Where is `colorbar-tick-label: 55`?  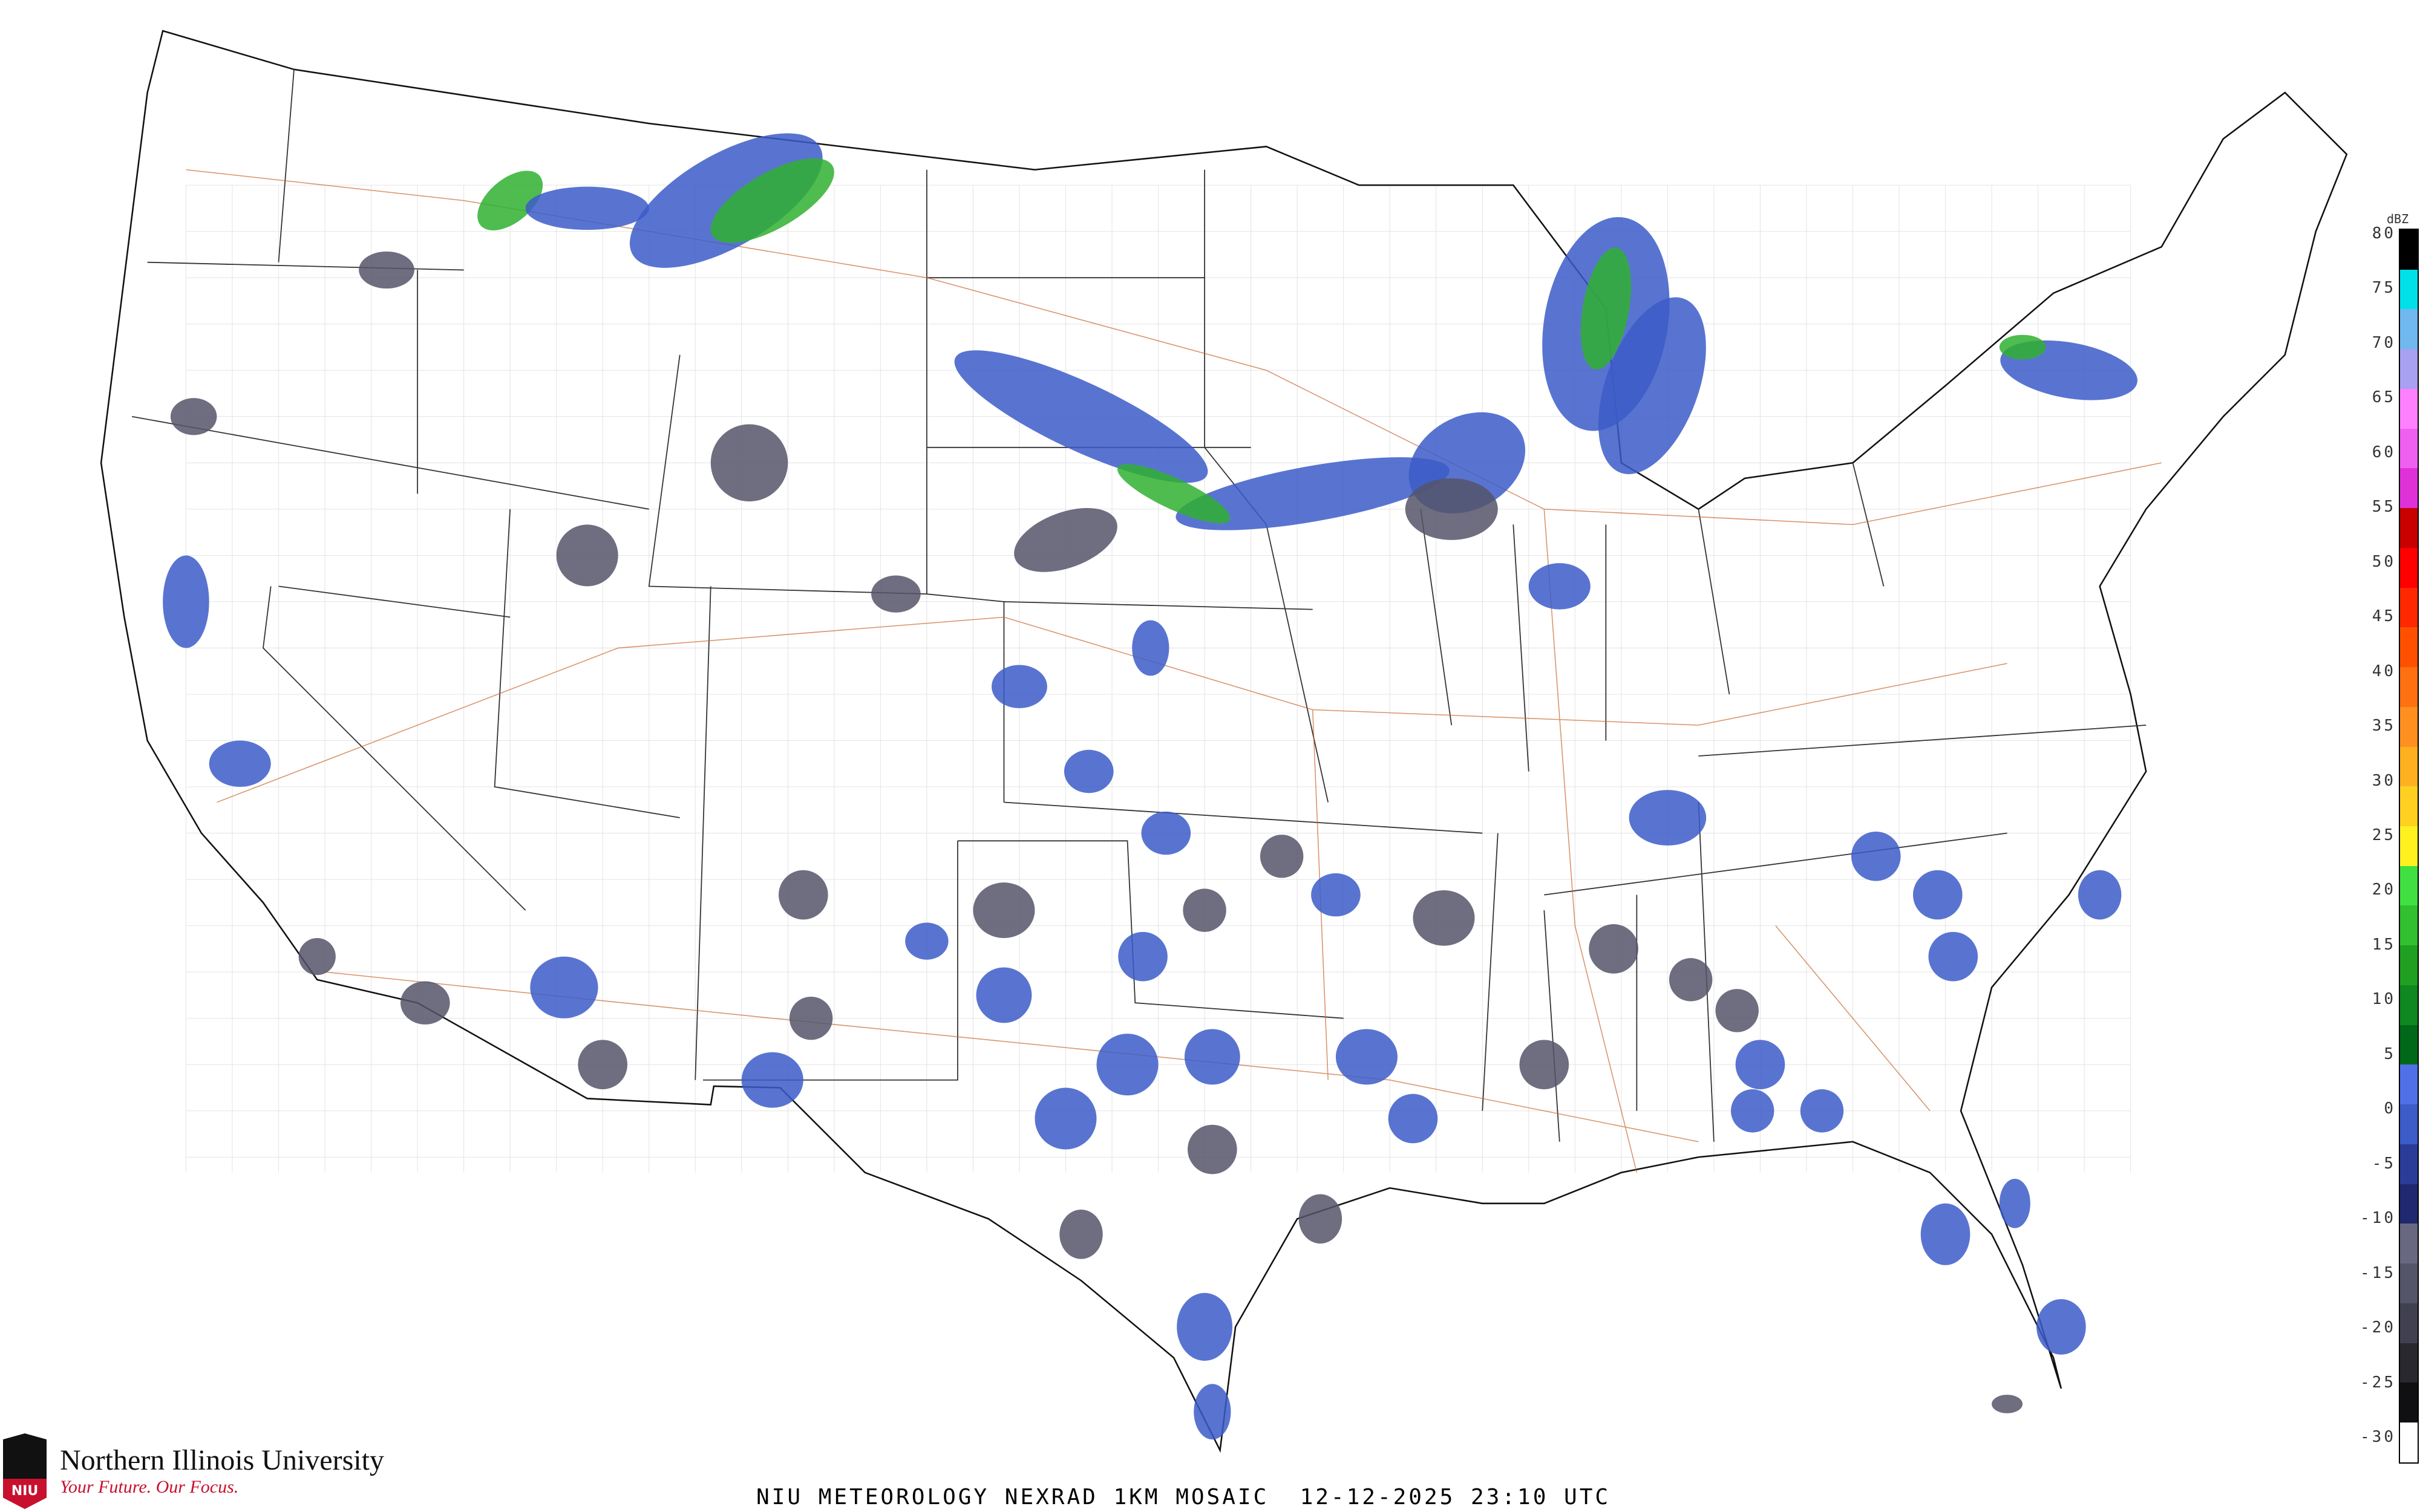 colorbar-tick-label: 55 is located at coordinates (2384, 507).